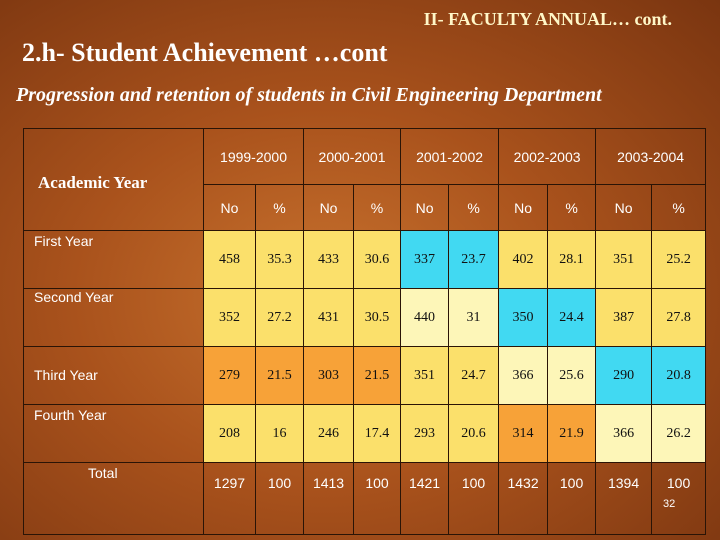 The width and height of the screenshot is (720, 540). Describe the element at coordinates (279, 259) in the screenshot. I see `data-cell: 35.3` at that location.